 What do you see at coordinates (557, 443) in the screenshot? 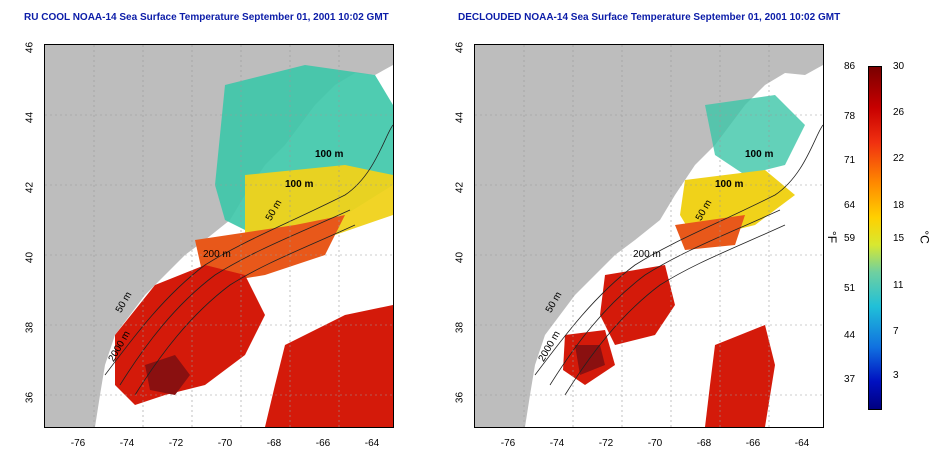
I see `right-lon-label-74: -74` at bounding box center [557, 443].